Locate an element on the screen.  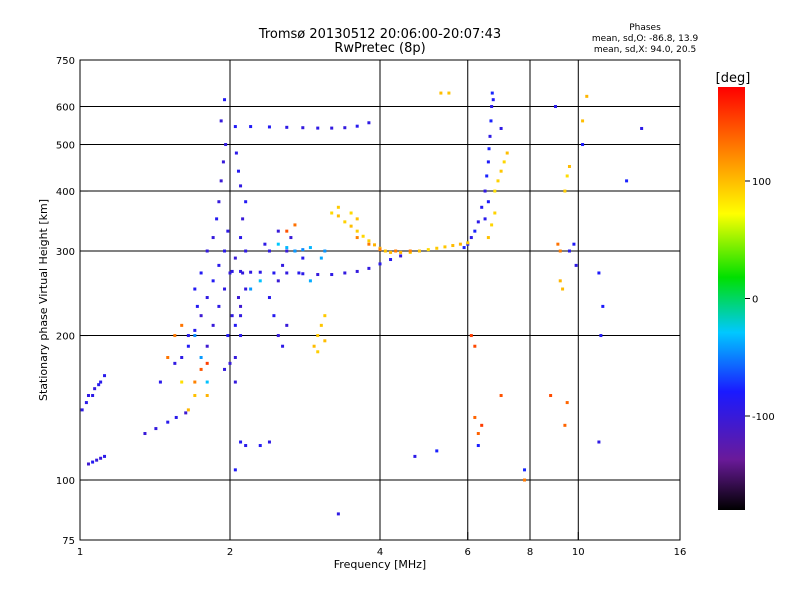
y-tick-label: 400 is located at coordinates (65, 192).